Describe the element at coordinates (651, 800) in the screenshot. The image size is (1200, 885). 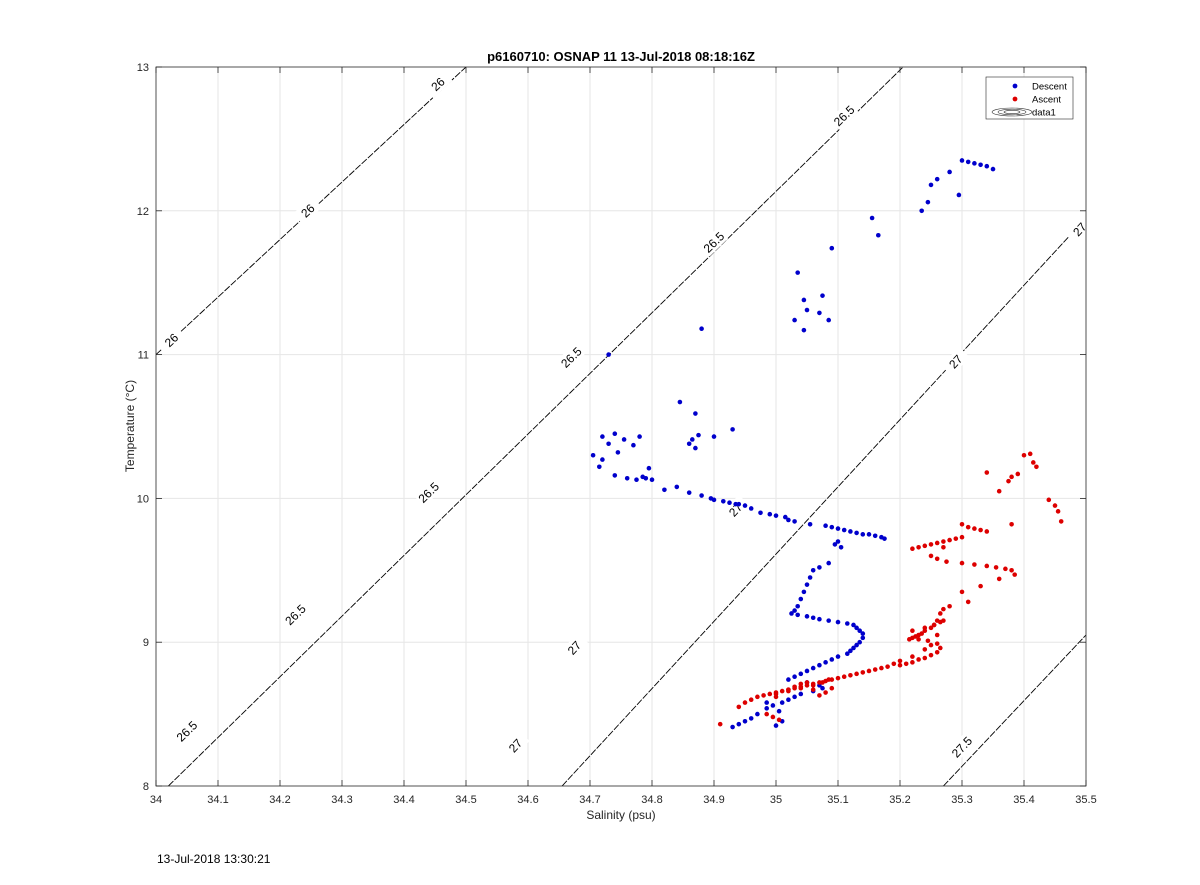
I see `x-tick-label: 34.8` at that location.